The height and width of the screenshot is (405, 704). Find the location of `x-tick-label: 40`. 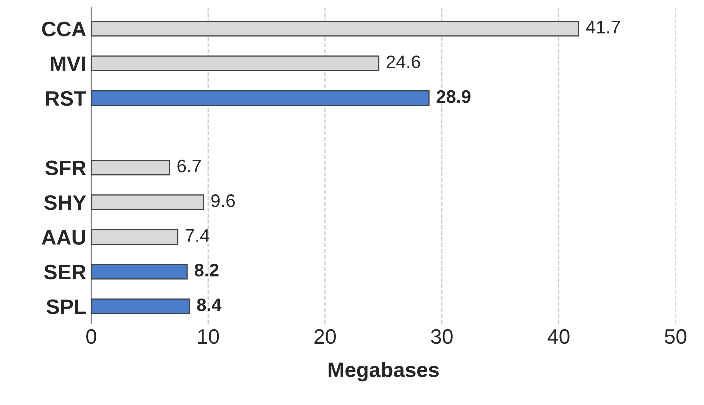

x-tick-label: 40 is located at coordinates (559, 336).